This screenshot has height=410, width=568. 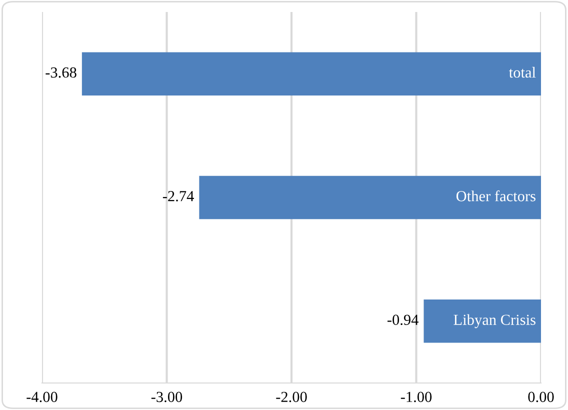 I want to click on x-tick-label: -1.00, so click(x=416, y=397).